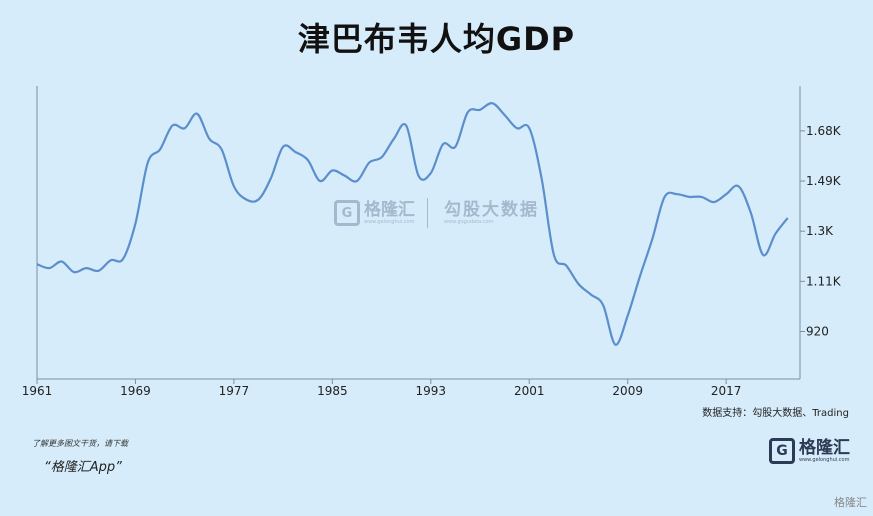 This screenshot has width=873, height=516. I want to click on watermark-name-2: 勾股大数据, so click(491, 210).